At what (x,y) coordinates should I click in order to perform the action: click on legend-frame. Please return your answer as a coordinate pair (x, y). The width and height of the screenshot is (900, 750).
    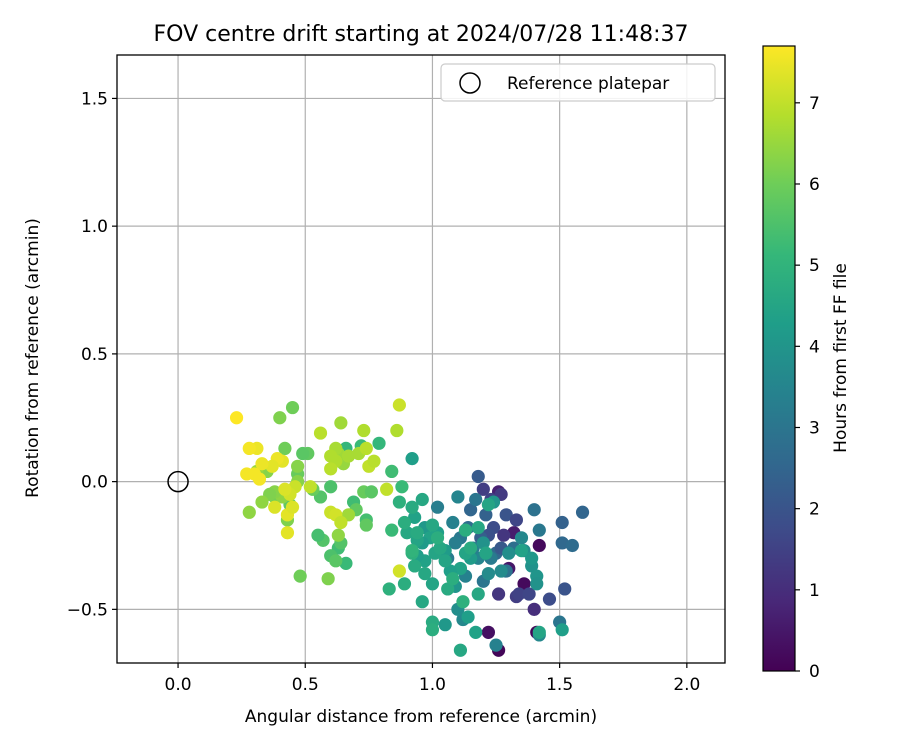
    Looking at the image, I should click on (578, 82).